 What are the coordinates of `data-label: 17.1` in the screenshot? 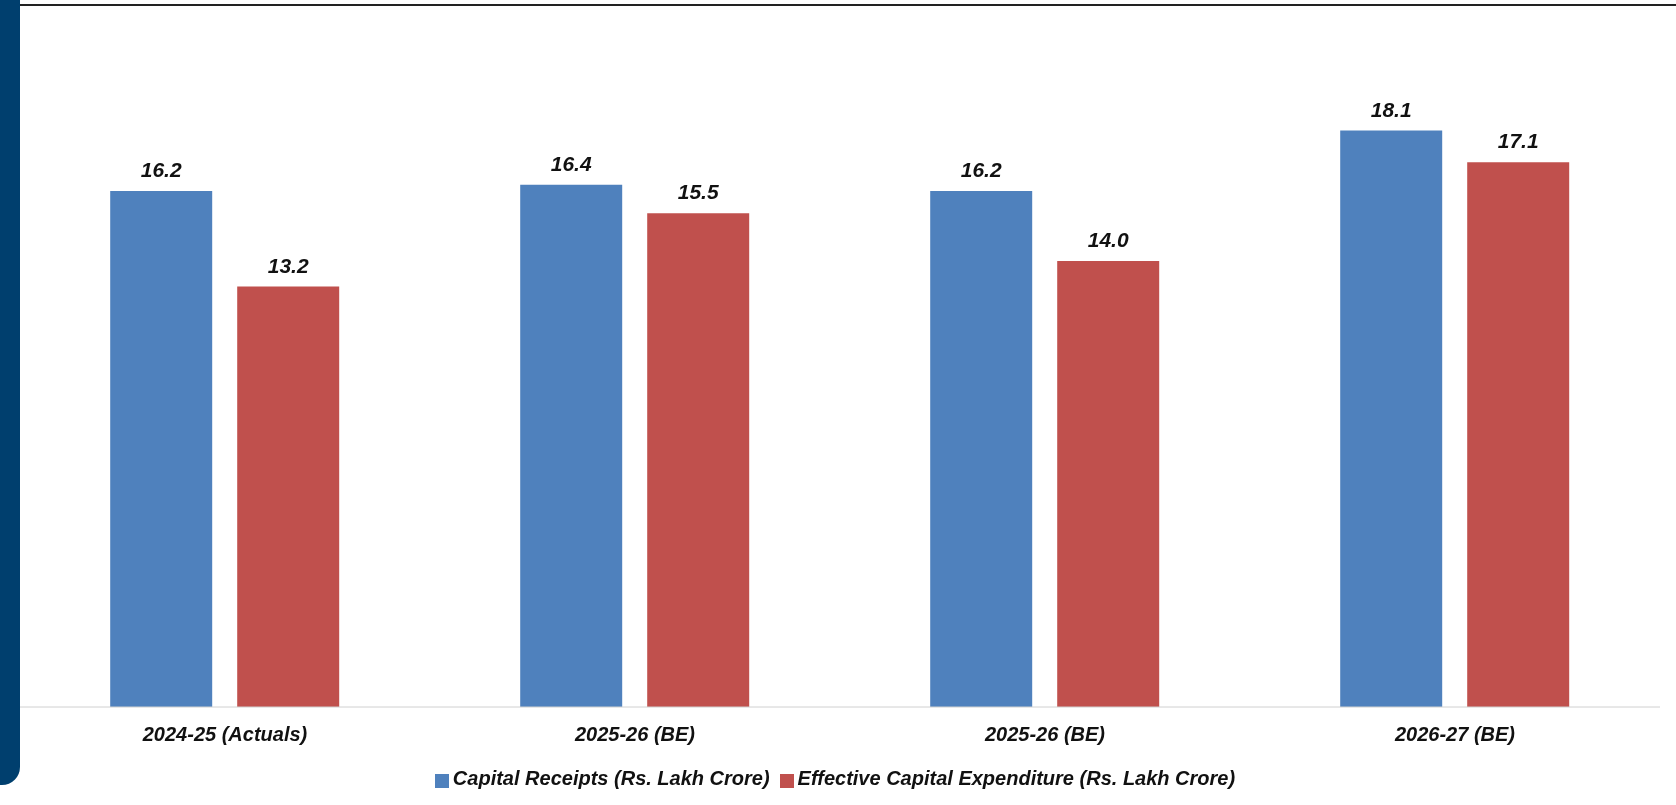 It's located at (1518, 141).